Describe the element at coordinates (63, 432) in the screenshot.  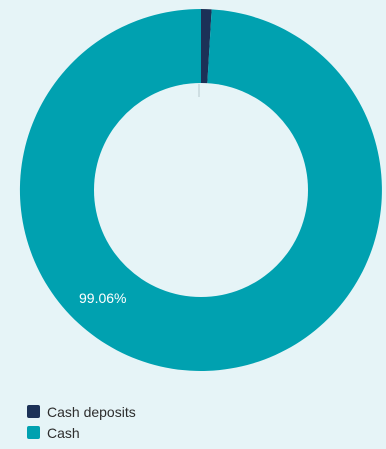
I see `legend-label-cash: Cash` at that location.